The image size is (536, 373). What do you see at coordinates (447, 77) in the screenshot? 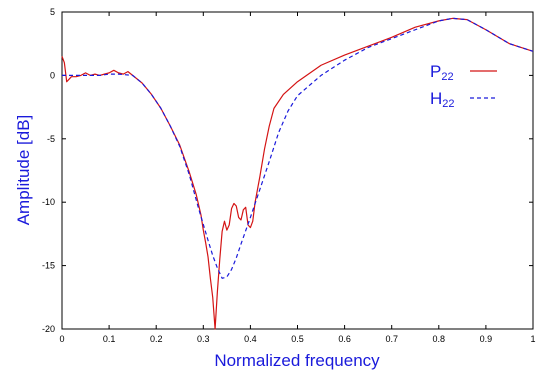
I see `legend-p-sub: 22` at bounding box center [447, 77].